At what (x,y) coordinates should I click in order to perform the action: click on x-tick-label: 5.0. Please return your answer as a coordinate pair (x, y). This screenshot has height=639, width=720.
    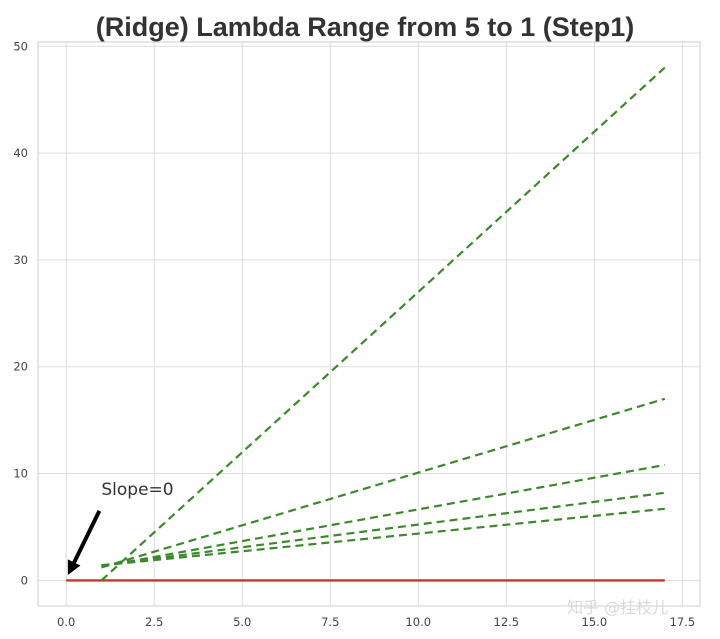
    Looking at the image, I should click on (242, 622).